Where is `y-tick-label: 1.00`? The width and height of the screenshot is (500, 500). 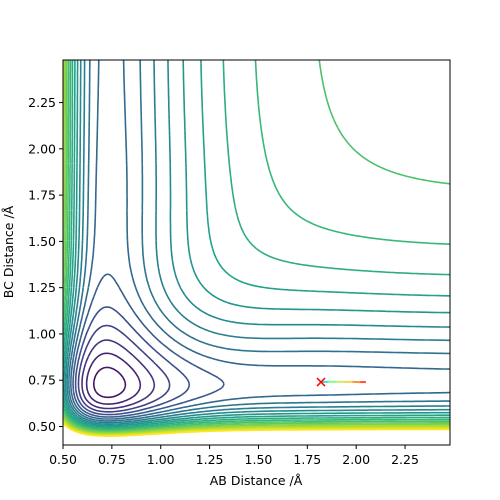 y-tick-label: 1.00 is located at coordinates (42, 333).